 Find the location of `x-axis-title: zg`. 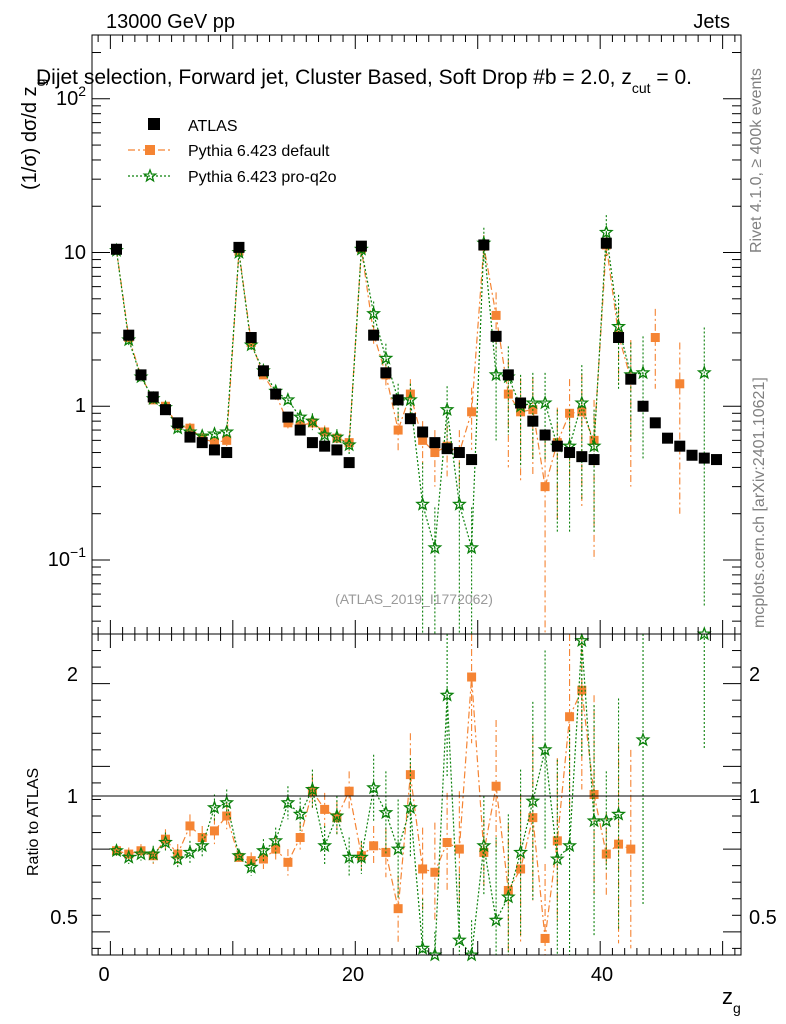

x-axis-title: zg is located at coordinates (731, 1000).